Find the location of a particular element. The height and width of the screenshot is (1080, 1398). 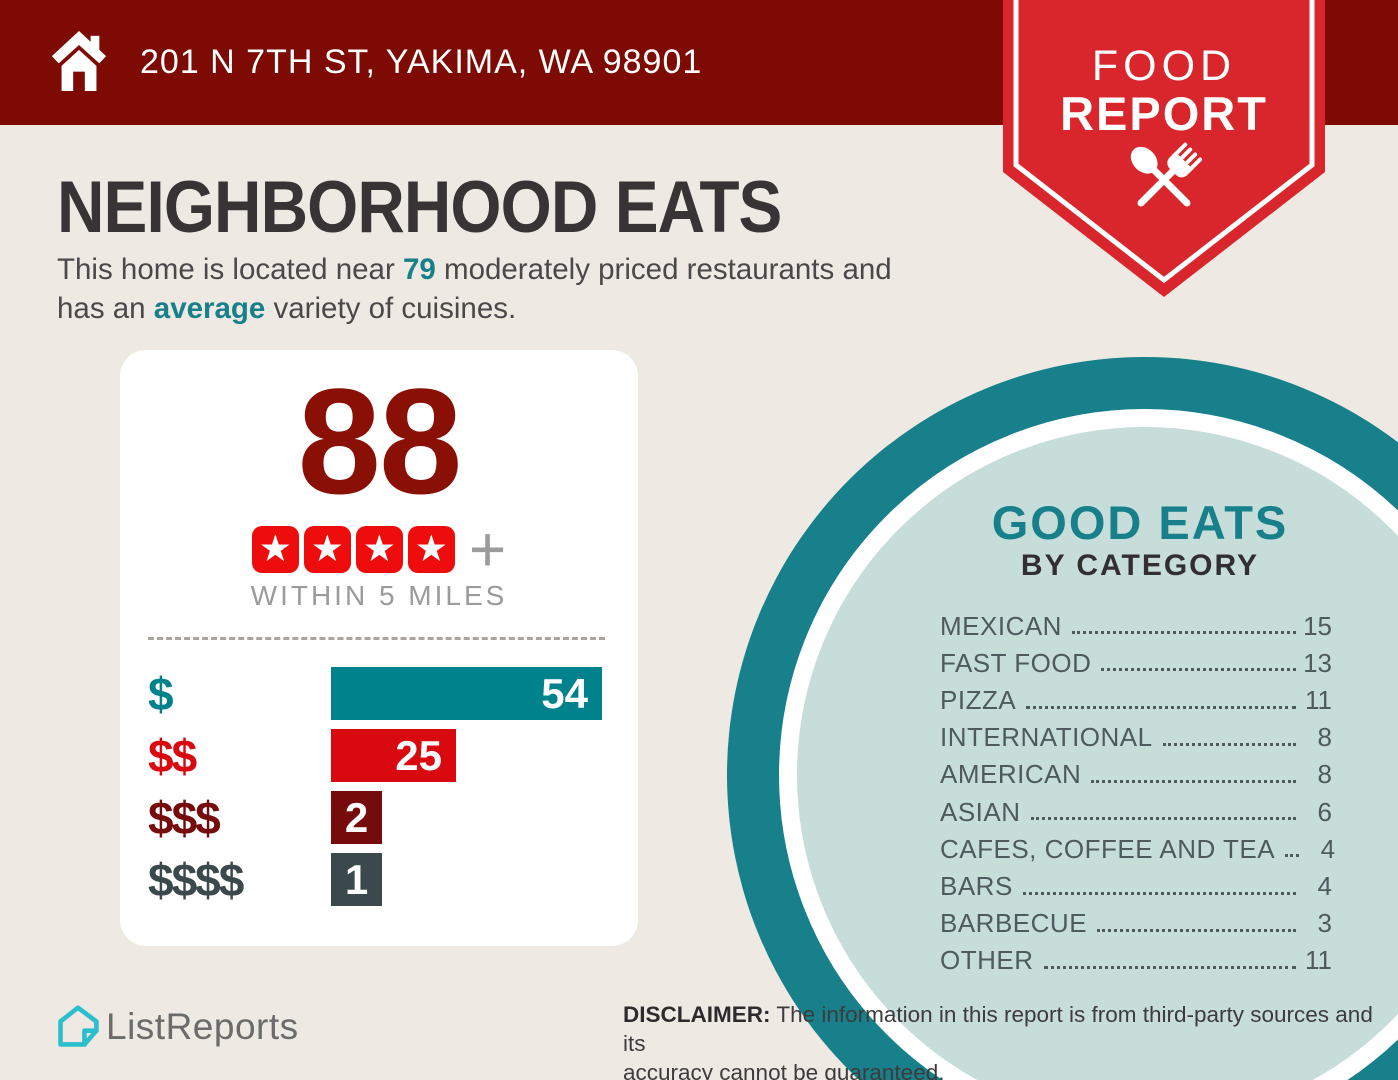

price-bar: 1 is located at coordinates (356, 879).